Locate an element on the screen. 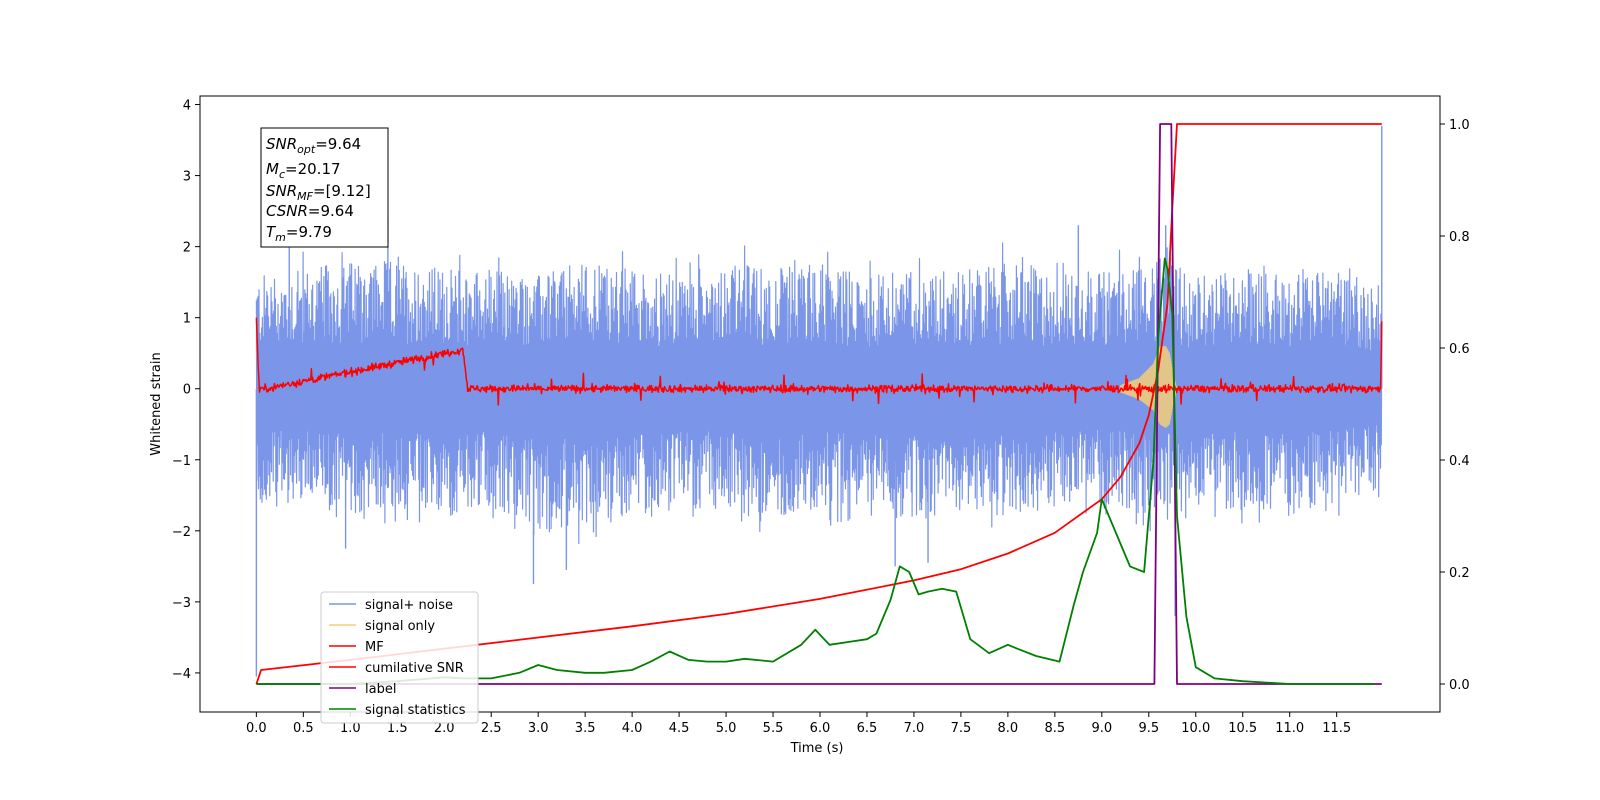 Image resolution: width=1600 pixels, height=800 pixels. y2-tick-label: 0.6 is located at coordinates (1459, 349).